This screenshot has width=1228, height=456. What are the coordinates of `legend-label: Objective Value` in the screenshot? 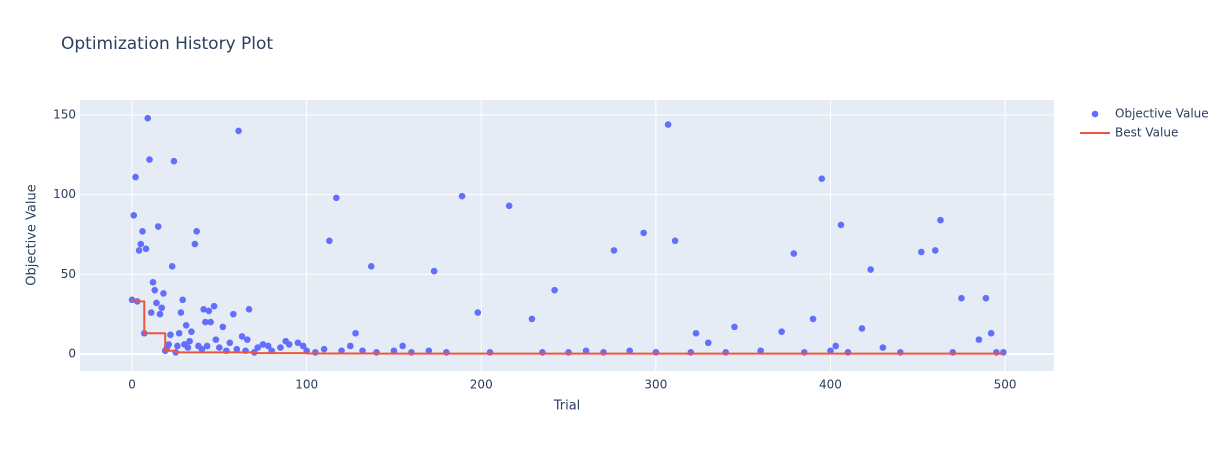 It's located at (1162, 114).